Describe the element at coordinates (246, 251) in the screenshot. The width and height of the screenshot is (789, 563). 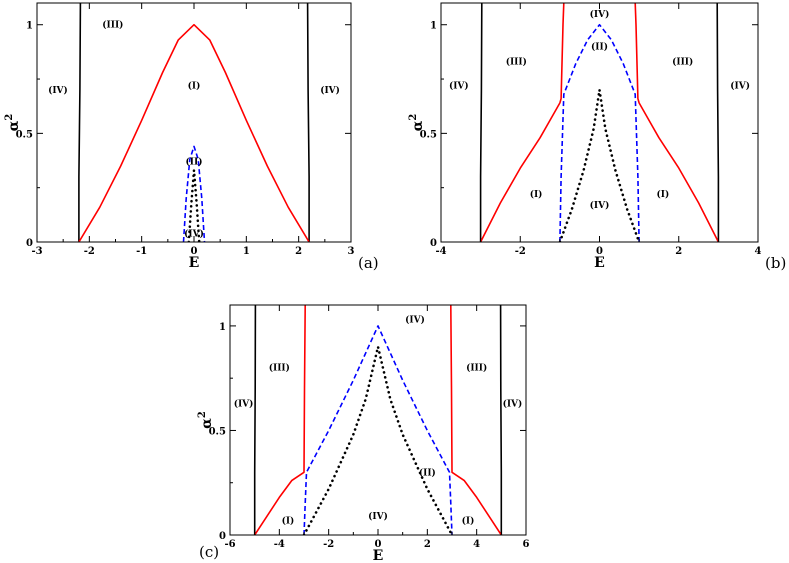
I see `x-tick-label: 1` at that location.